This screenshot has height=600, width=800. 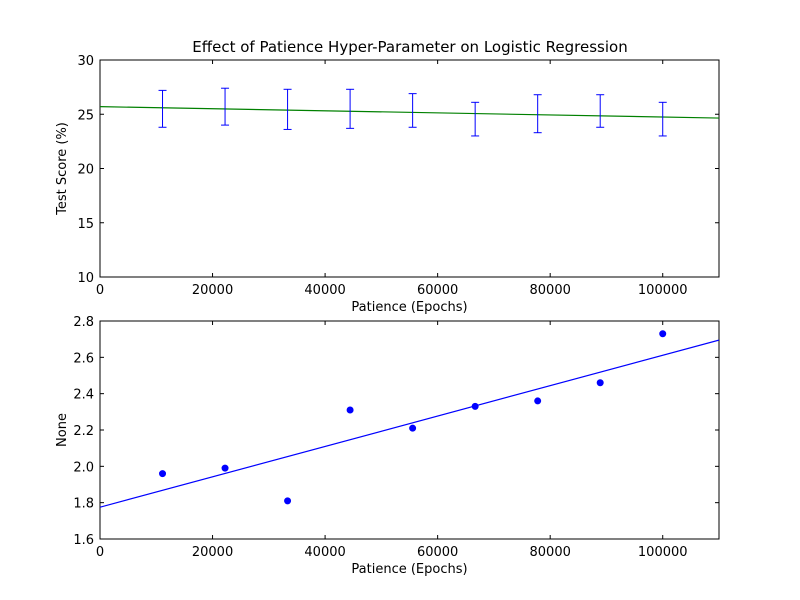 What do you see at coordinates (83, 358) in the screenshot?
I see `y-tick-label: 2.6` at bounding box center [83, 358].